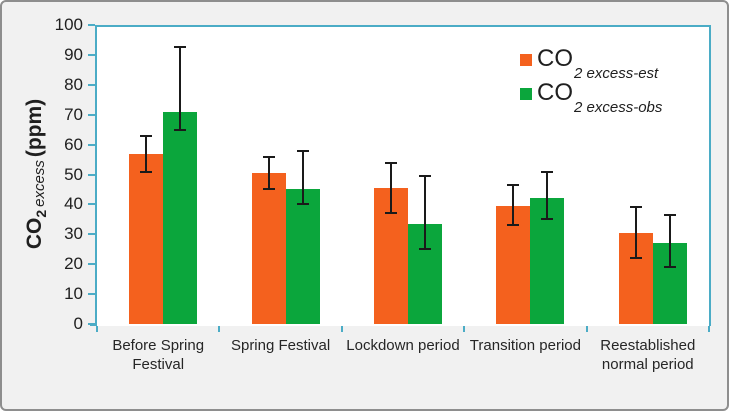 Image resolution: width=733 pixels, height=415 pixels. What do you see at coordinates (73, 144) in the screenshot?
I see `y-tick-label: 60` at bounding box center [73, 144].